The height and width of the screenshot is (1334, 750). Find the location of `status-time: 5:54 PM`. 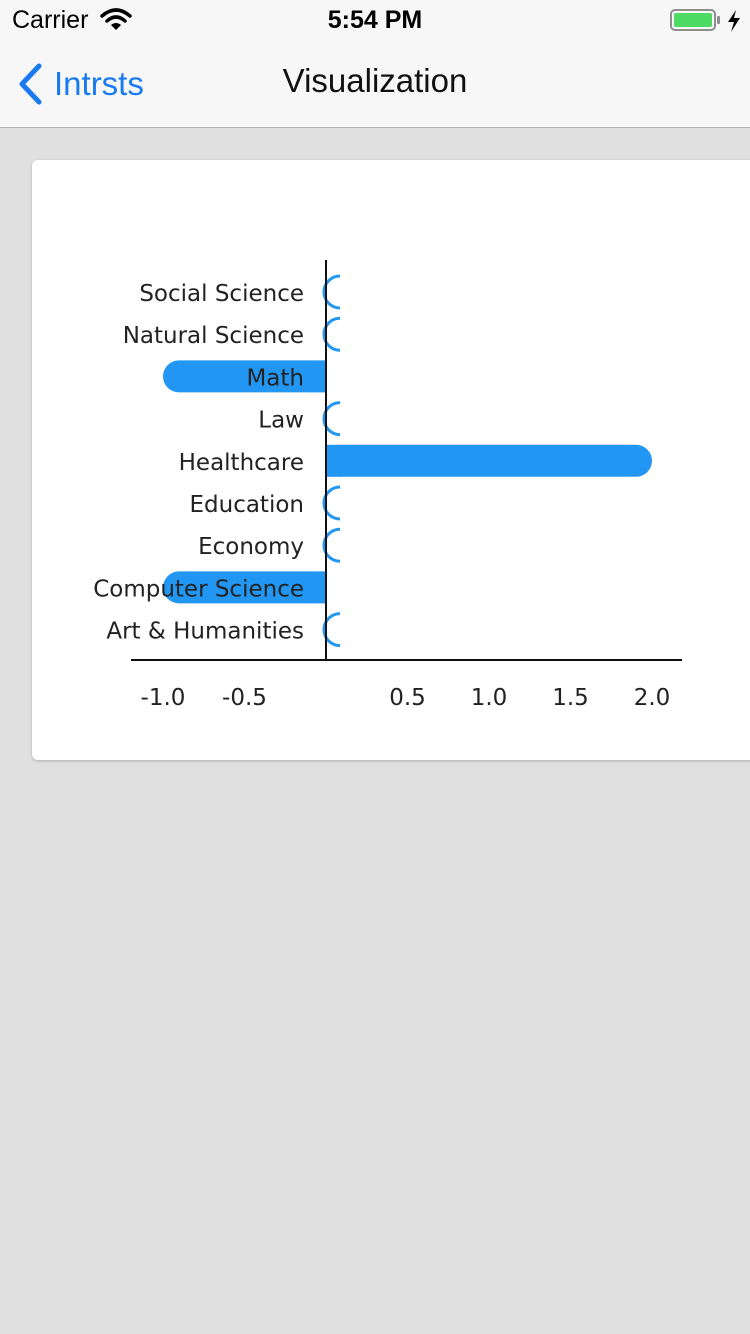

status-time: 5:54 PM is located at coordinates (375, 20).